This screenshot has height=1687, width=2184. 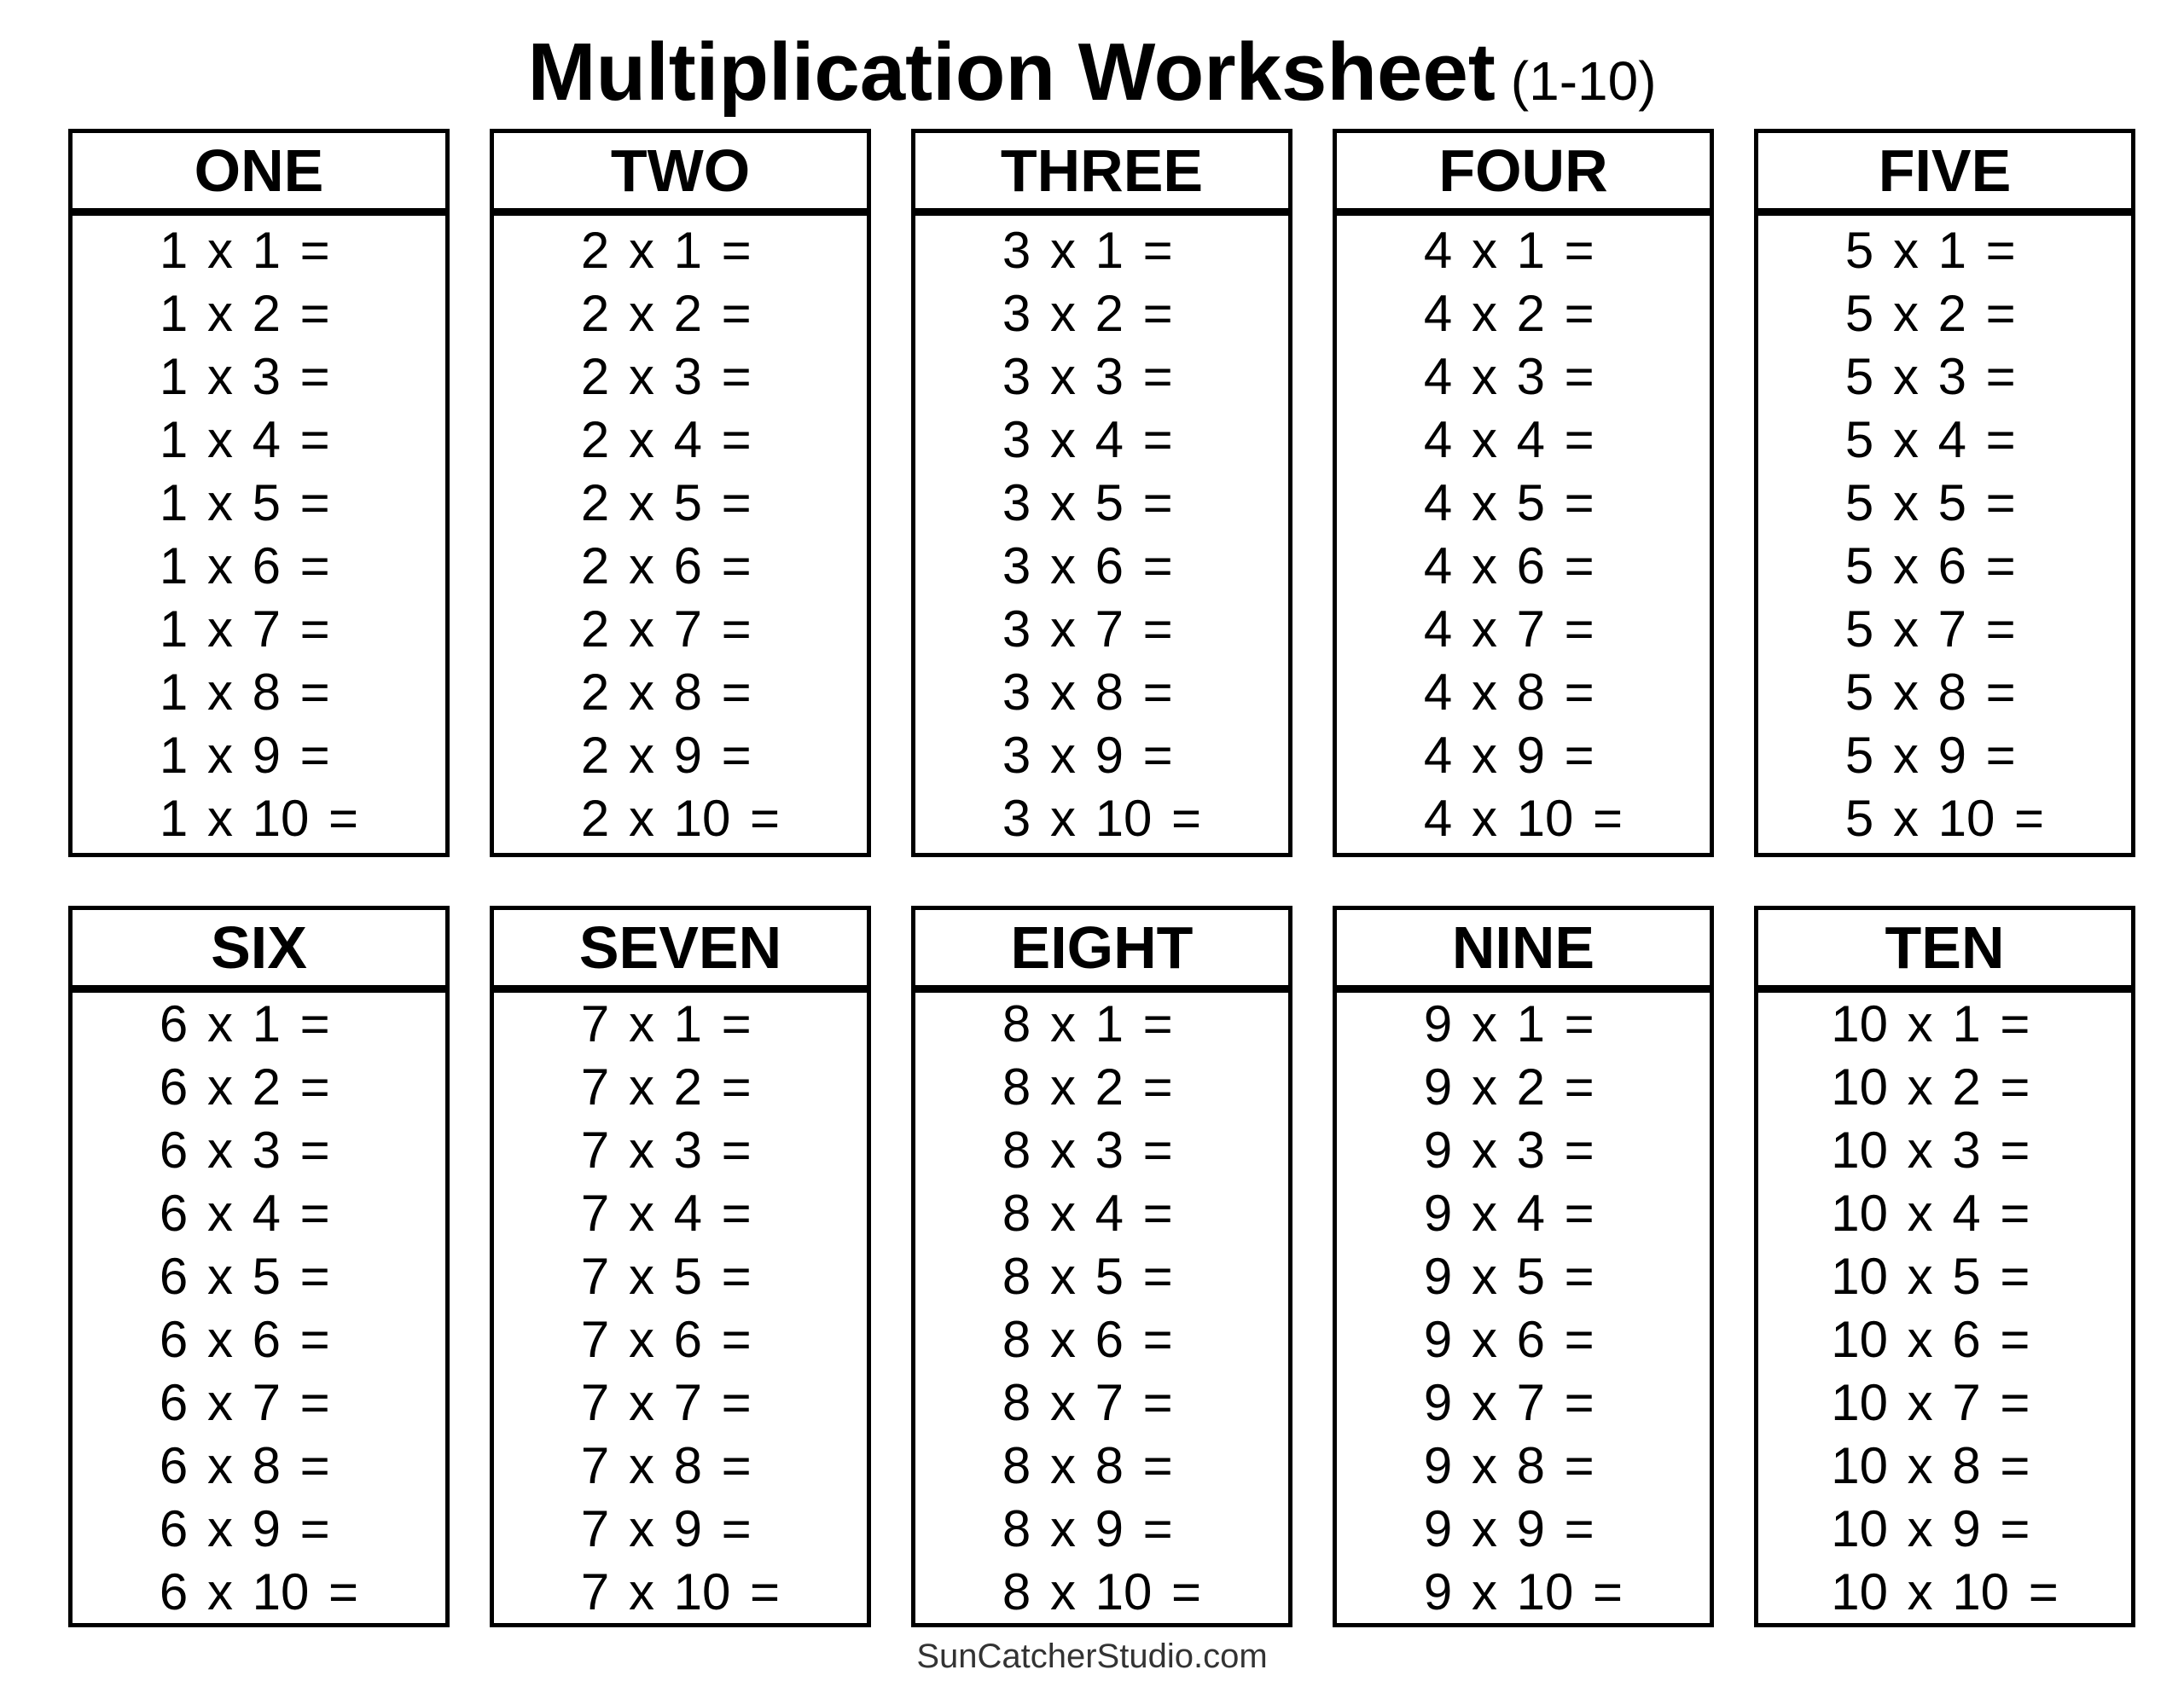 I want to click on problem-line: 5 x 5 =, so click(x=1930, y=502).